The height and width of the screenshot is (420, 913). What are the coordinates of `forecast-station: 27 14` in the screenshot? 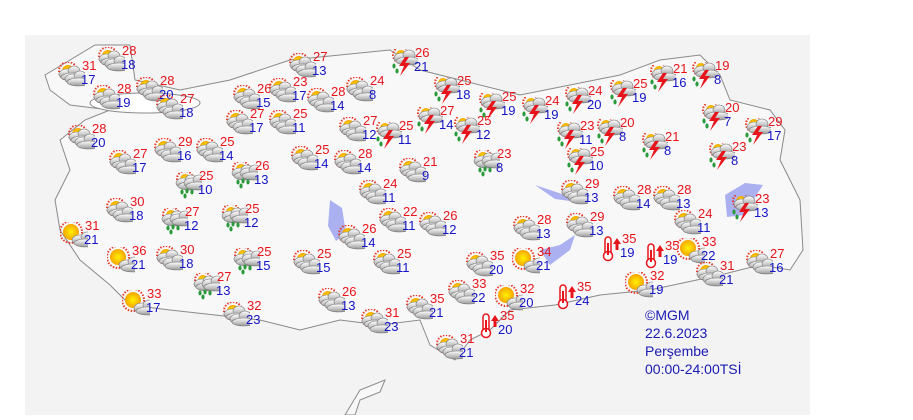 It's located at (440, 122).